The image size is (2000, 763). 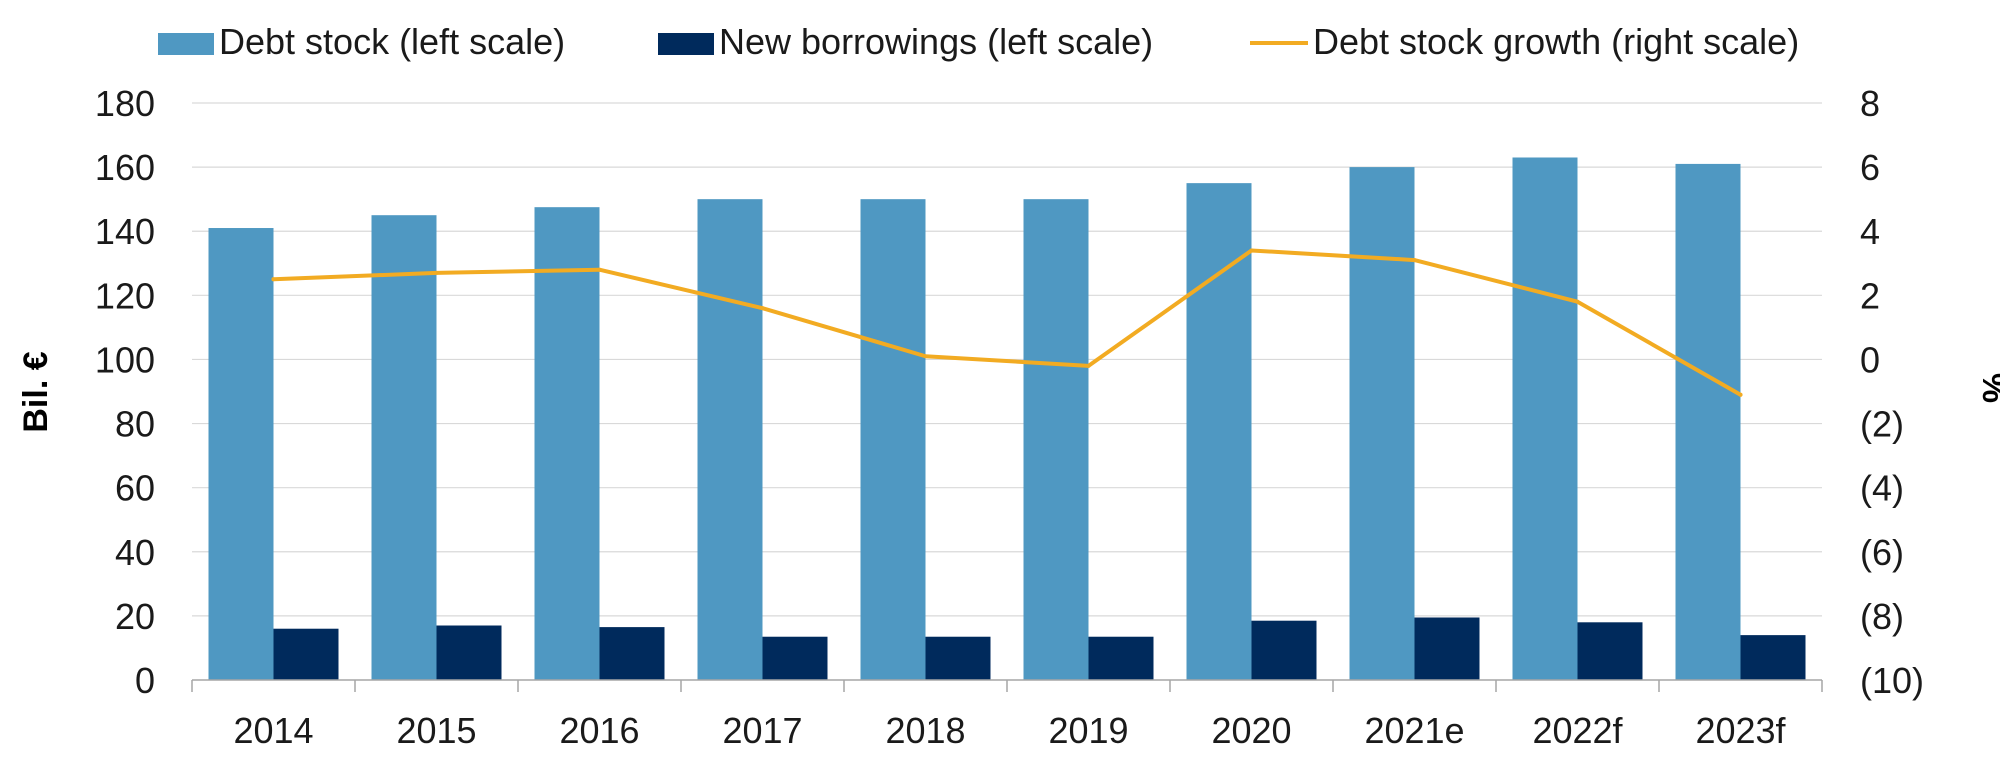 I want to click on legend-label-debt-growth: Debt stock growth (right scale), so click(x=1556, y=41).